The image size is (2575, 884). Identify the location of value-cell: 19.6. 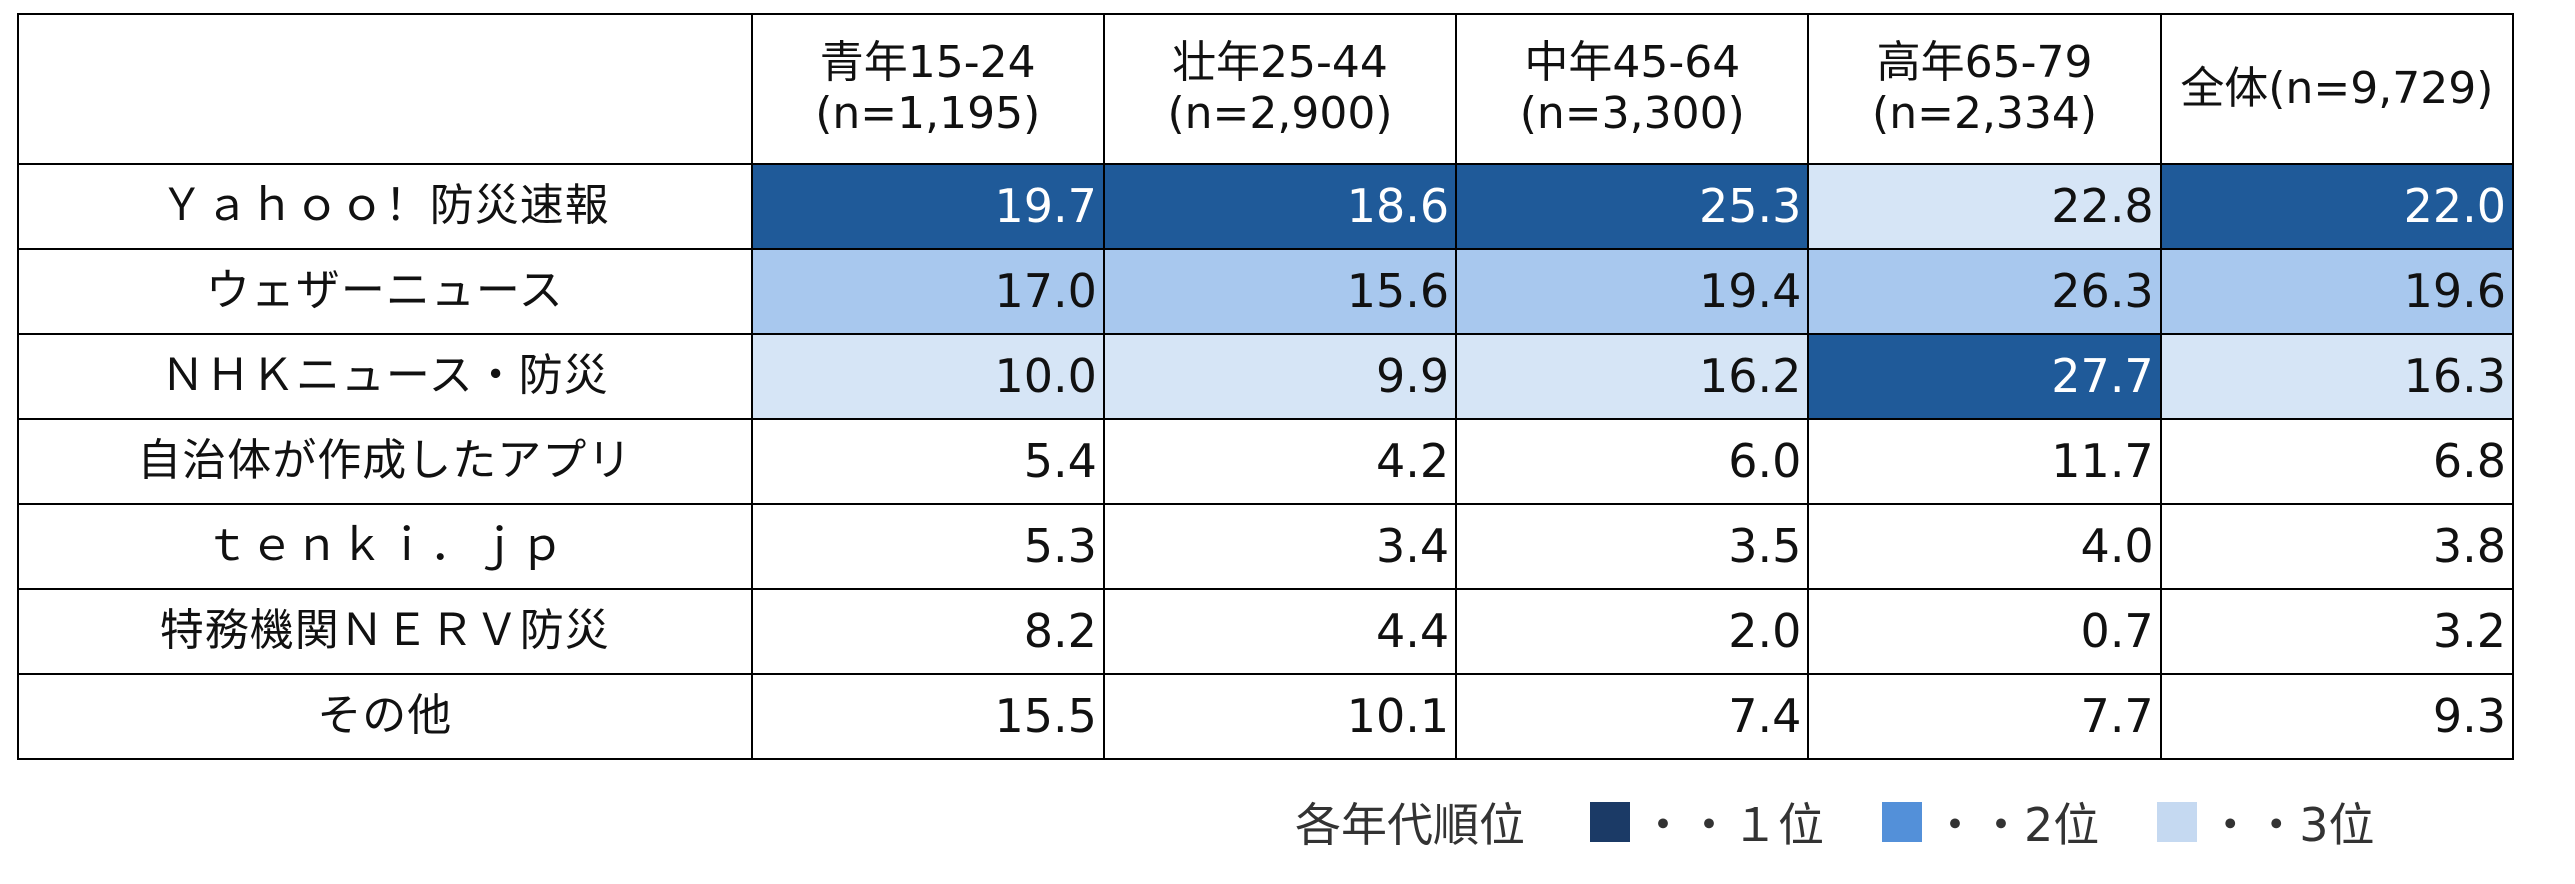
(2337, 291).